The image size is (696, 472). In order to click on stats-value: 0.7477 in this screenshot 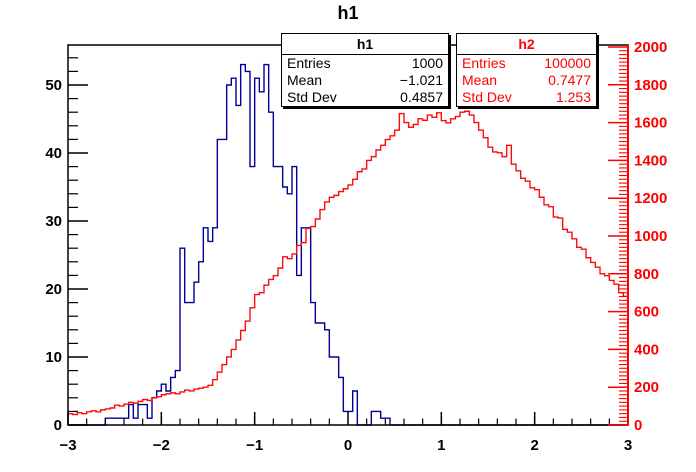, I will do `click(569, 80)`.